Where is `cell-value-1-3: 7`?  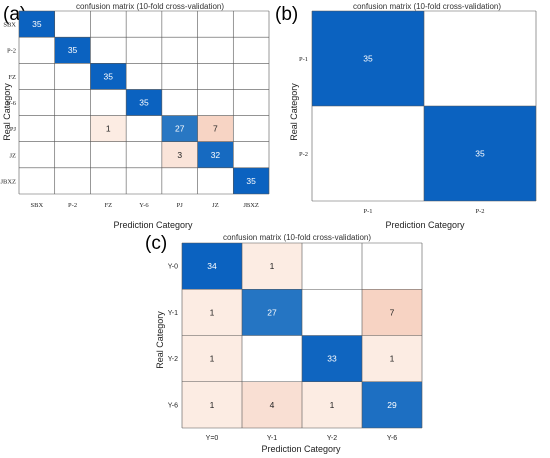
cell-value-1-3: 7 is located at coordinates (392, 312).